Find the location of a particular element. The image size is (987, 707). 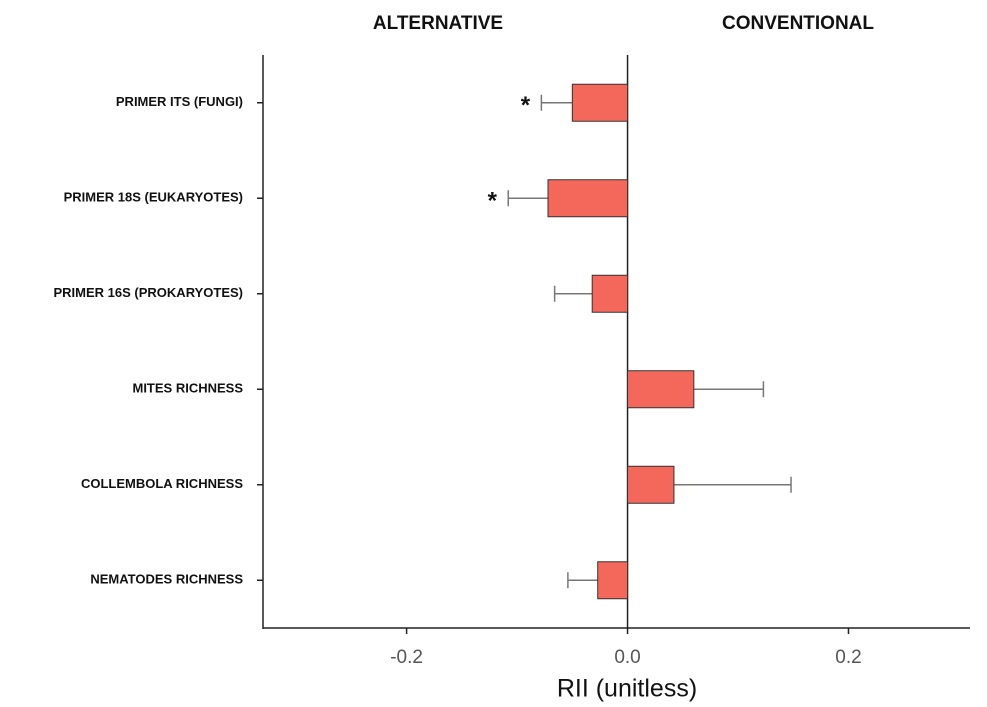

right-header: CONVENTIONAL is located at coordinates (798, 23).